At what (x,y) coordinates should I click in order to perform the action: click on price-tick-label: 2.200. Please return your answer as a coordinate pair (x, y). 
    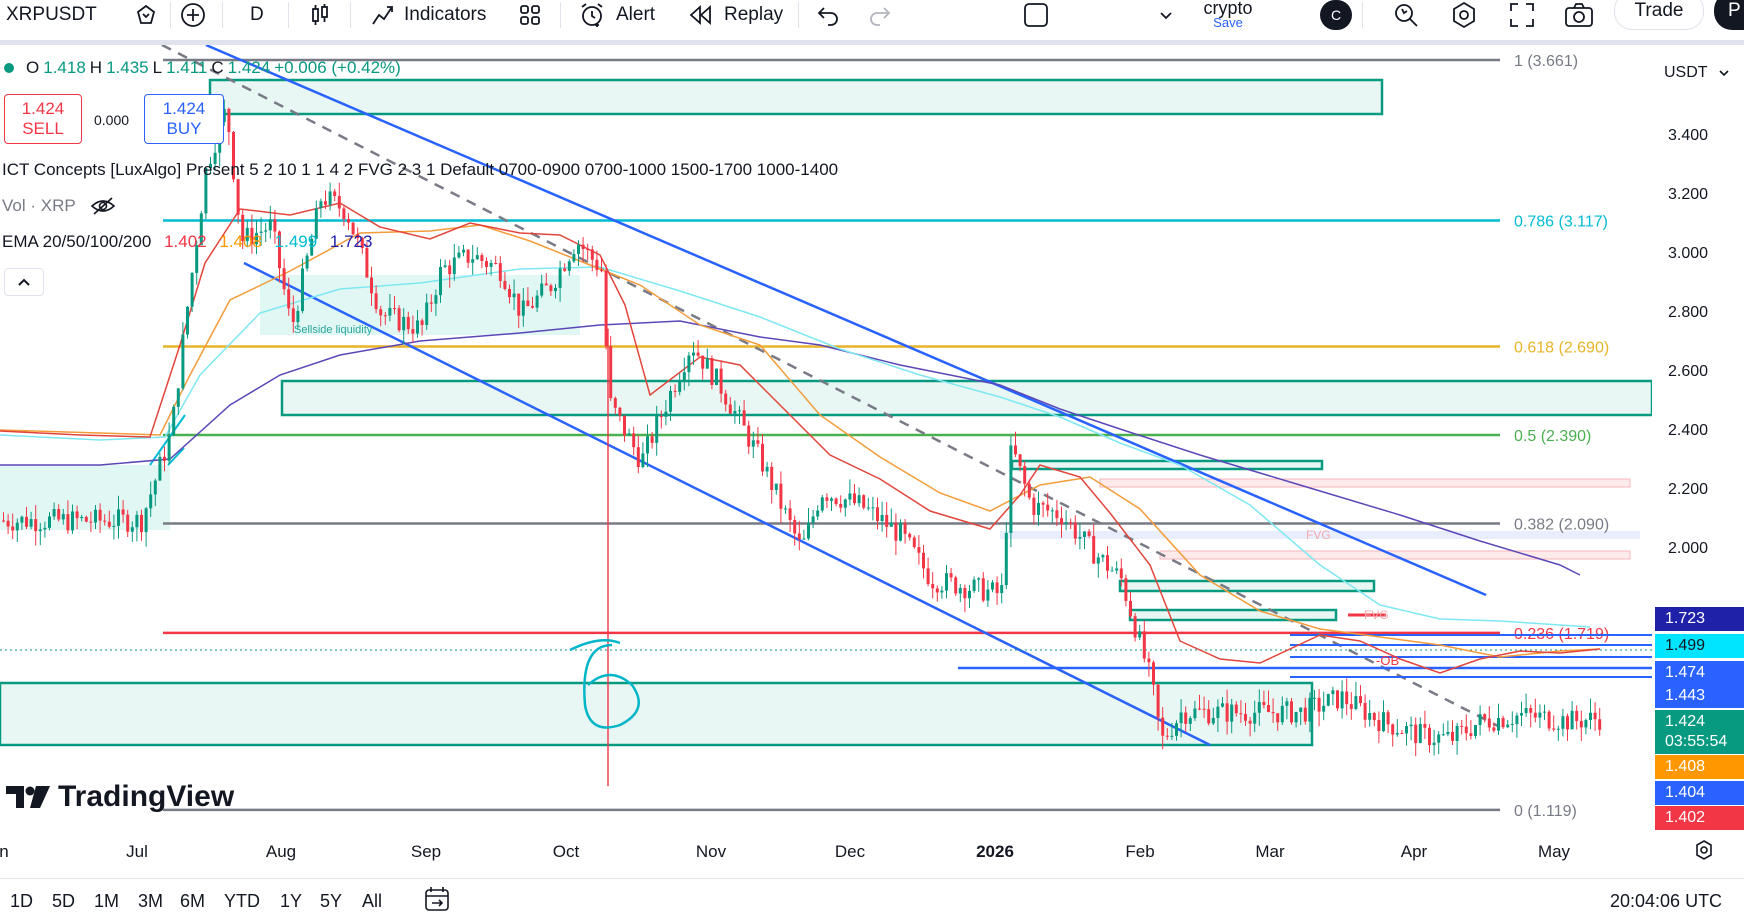
    Looking at the image, I should click on (1688, 489).